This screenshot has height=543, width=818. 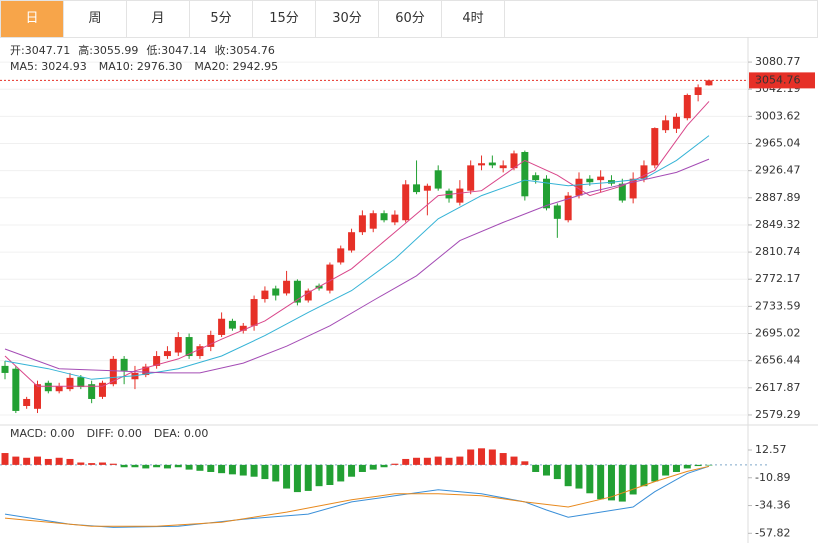 I want to click on legend-entry: MA5: 3024.93, so click(x=48, y=66).